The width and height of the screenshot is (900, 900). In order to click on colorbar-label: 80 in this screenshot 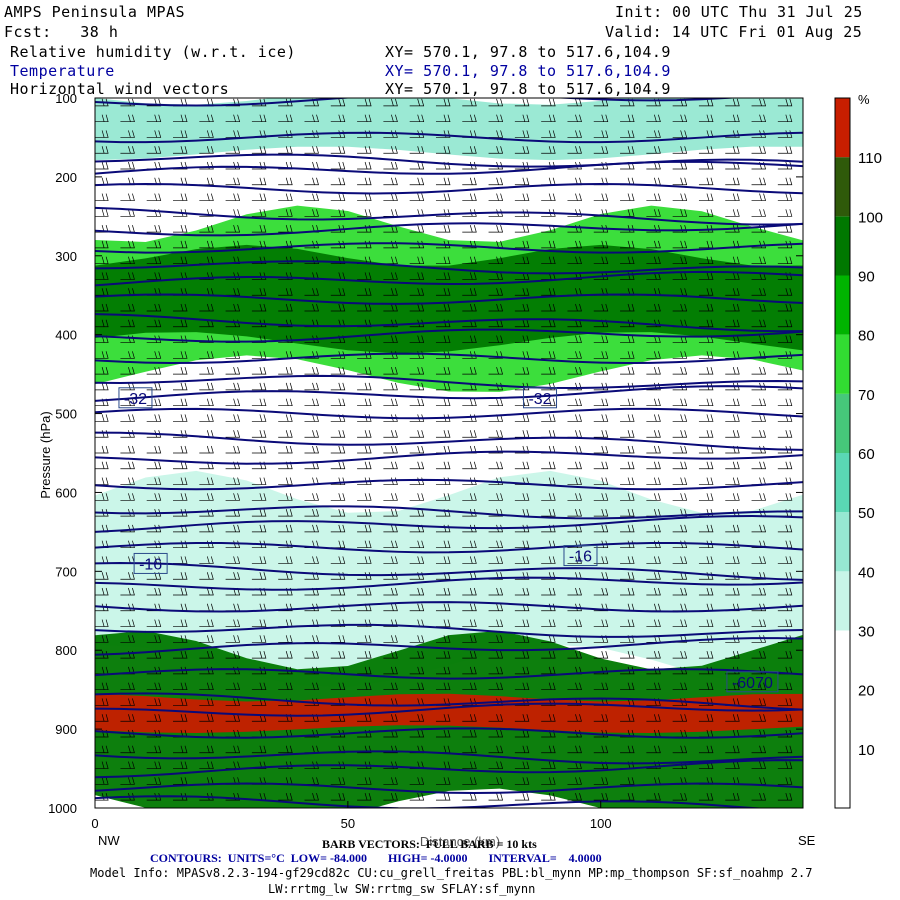, I will do `click(866, 336)`.